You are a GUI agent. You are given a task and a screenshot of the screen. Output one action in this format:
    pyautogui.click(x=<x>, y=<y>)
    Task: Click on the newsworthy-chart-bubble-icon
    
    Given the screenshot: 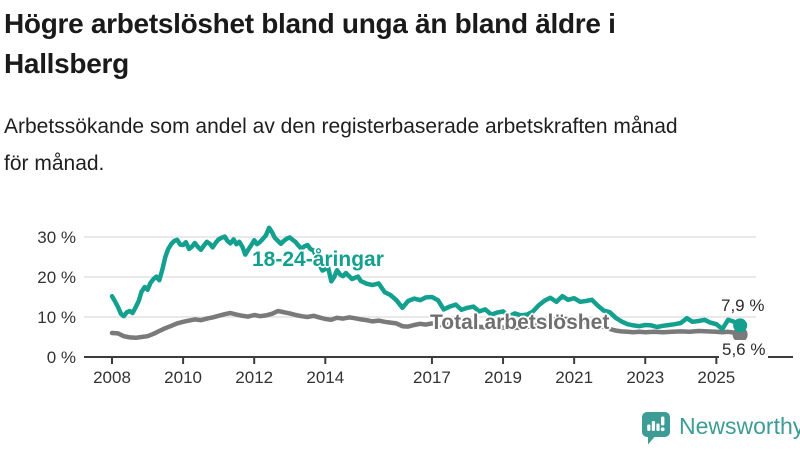 What is the action you would take?
    pyautogui.click(x=656, y=431)
    